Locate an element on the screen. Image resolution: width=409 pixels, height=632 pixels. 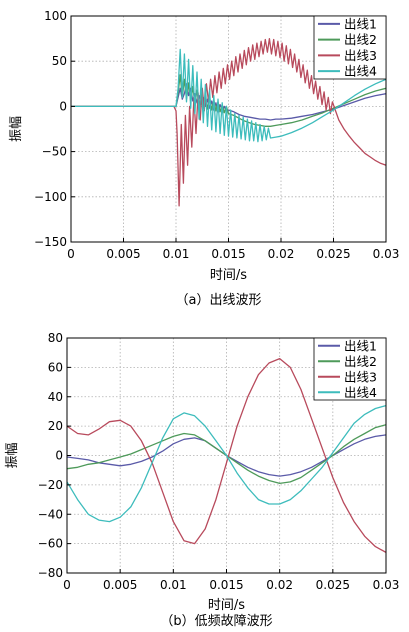
y-tick-label: −60 is located at coordinates (50, 544).